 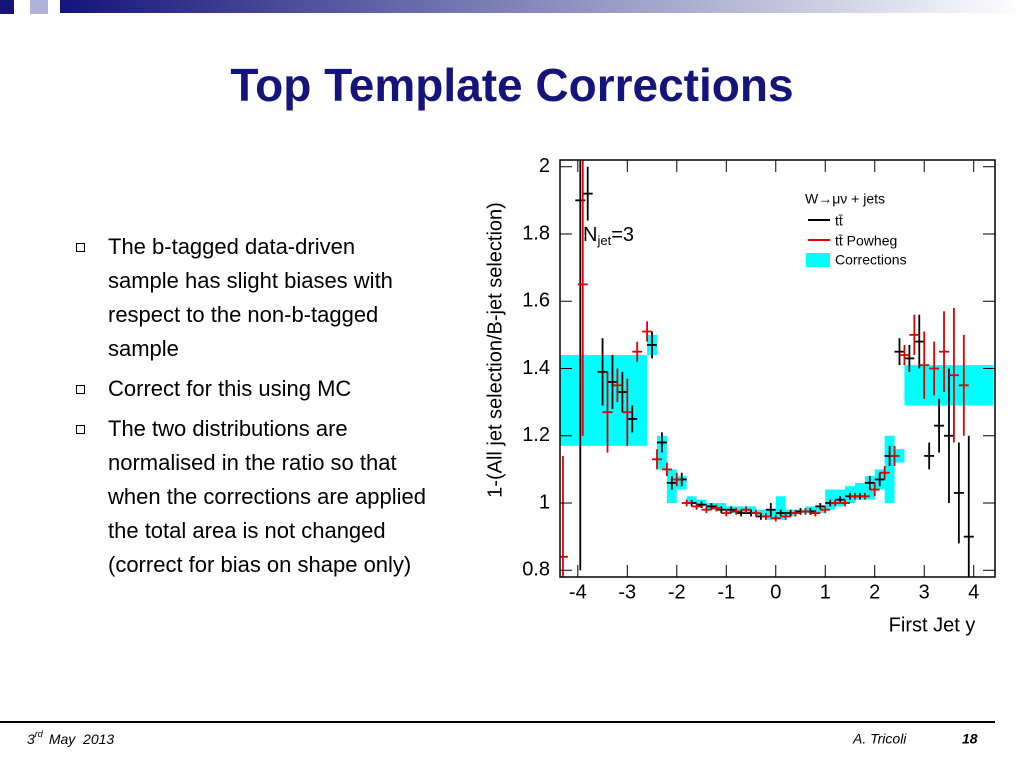 I want to click on y-tick-label: 1.4, so click(x=536, y=368).